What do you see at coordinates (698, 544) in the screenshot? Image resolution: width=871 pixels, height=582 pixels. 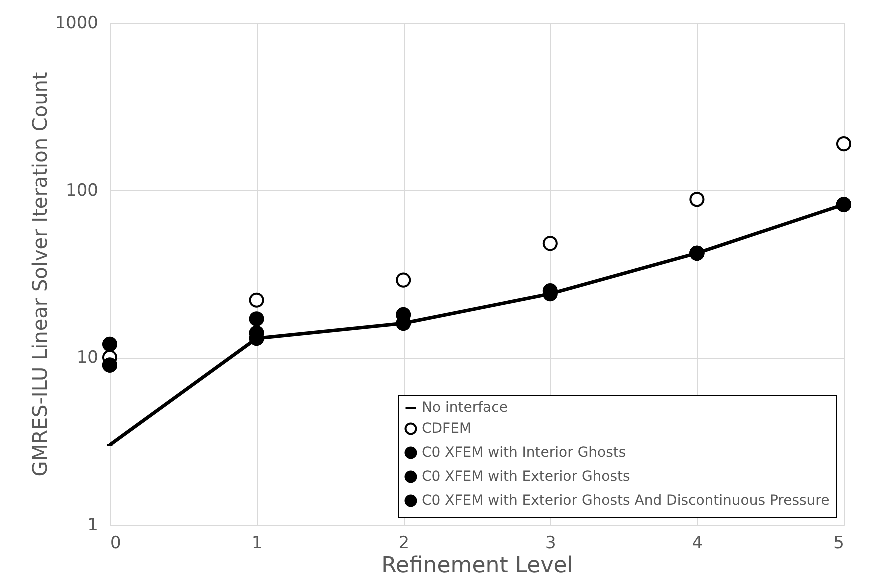 I see `x-tick-label: 4` at bounding box center [698, 544].